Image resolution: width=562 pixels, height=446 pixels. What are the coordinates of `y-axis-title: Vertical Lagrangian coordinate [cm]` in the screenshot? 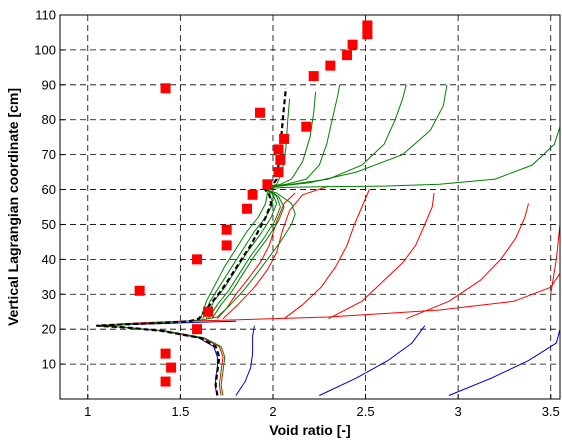 It's located at (13, 207).